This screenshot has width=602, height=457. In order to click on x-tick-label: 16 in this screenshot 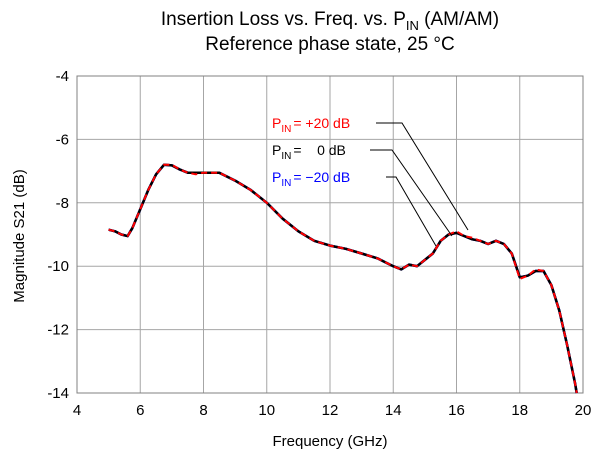, I will do `click(456, 410)`.